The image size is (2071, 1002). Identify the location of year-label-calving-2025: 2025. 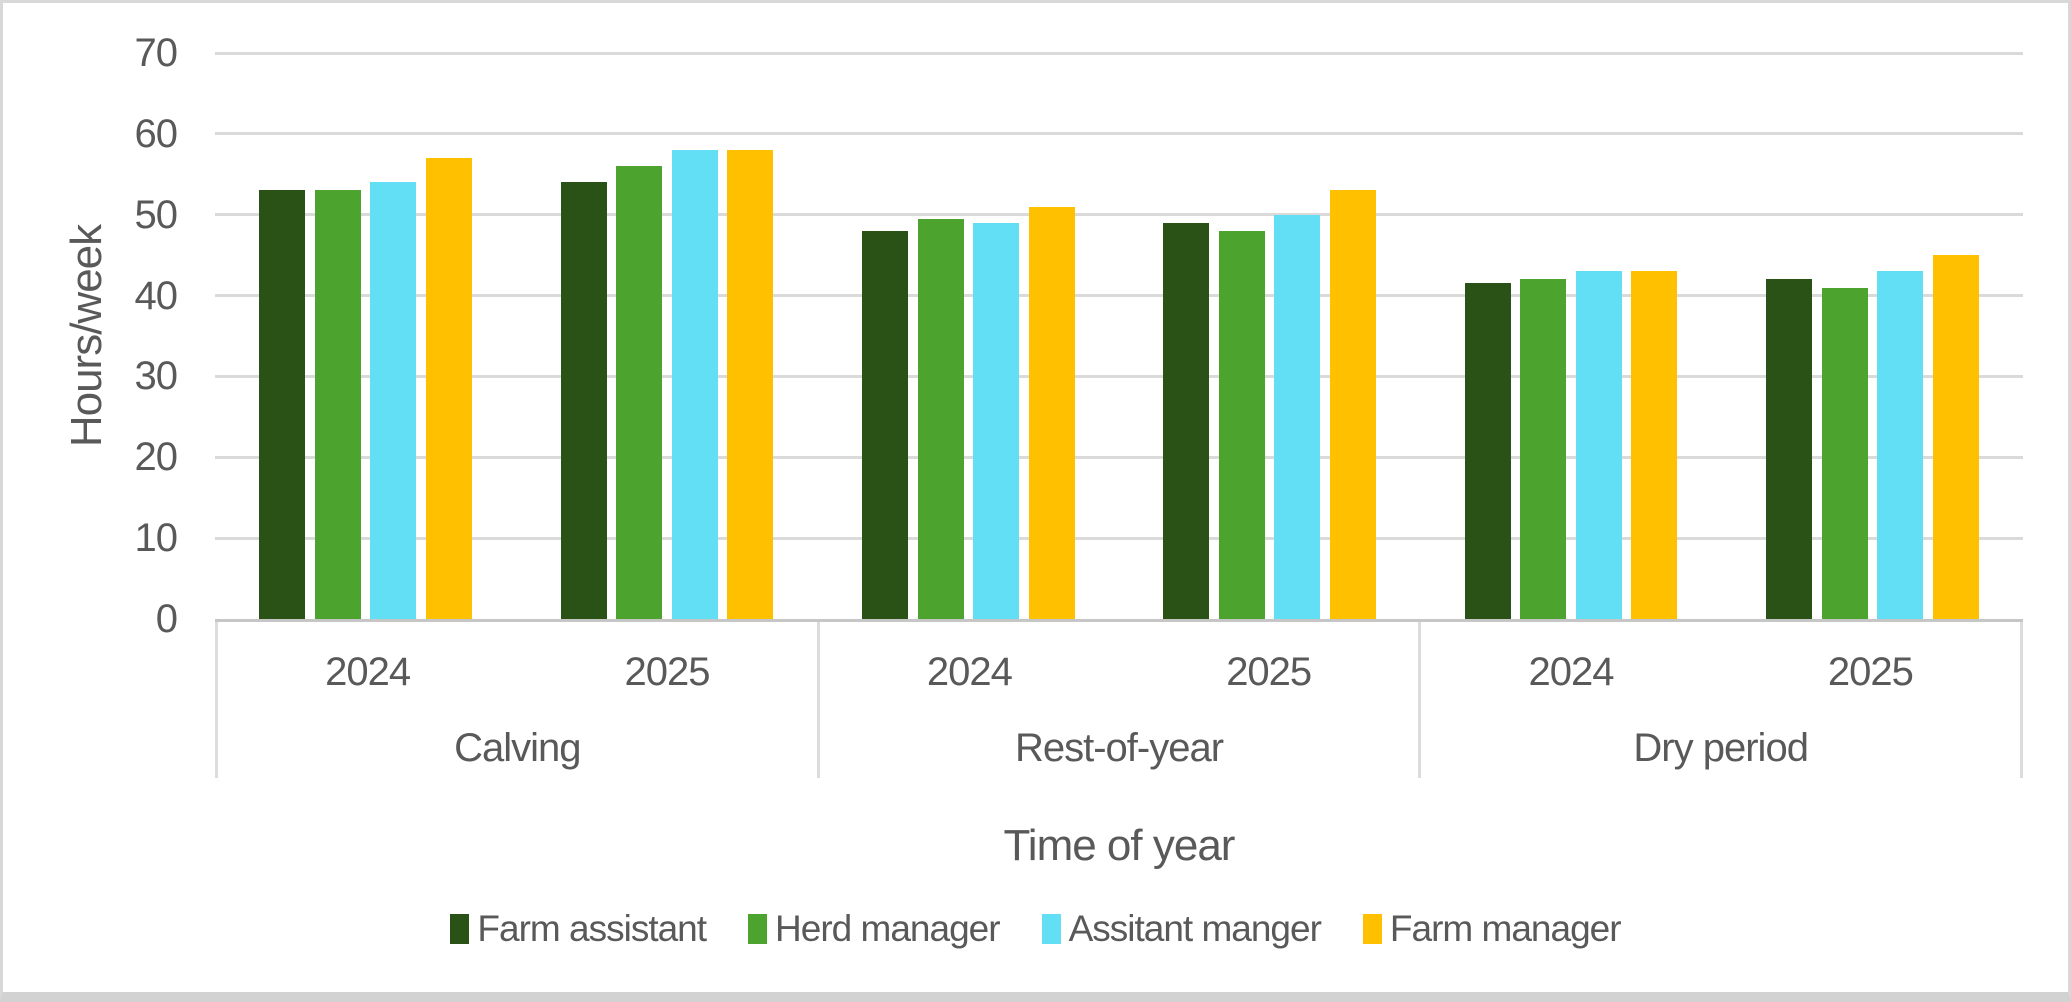
(667, 672).